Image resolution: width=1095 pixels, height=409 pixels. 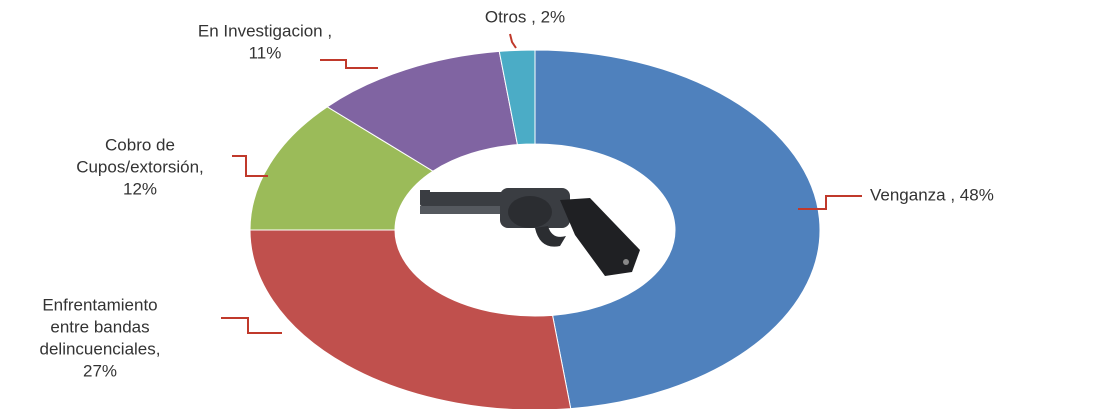 What do you see at coordinates (100, 348) in the screenshot?
I see `data-label: delincuenciales,` at bounding box center [100, 348].